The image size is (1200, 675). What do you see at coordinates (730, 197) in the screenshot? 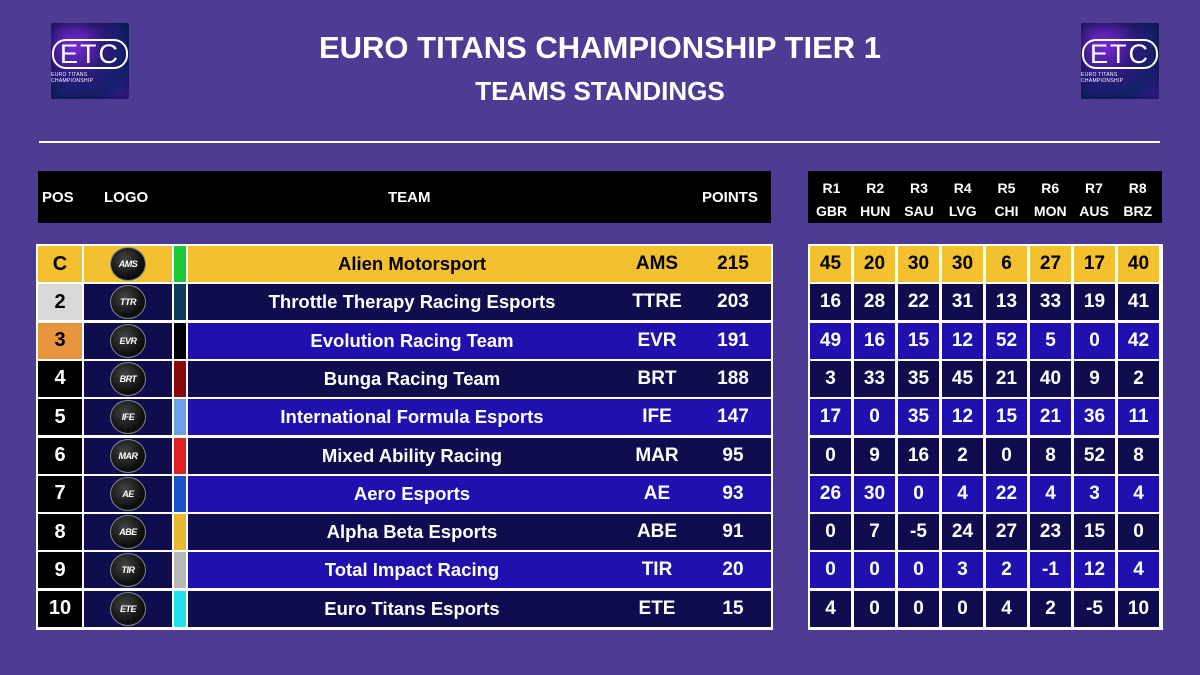
I see `points-header: POINTS` at bounding box center [730, 197].